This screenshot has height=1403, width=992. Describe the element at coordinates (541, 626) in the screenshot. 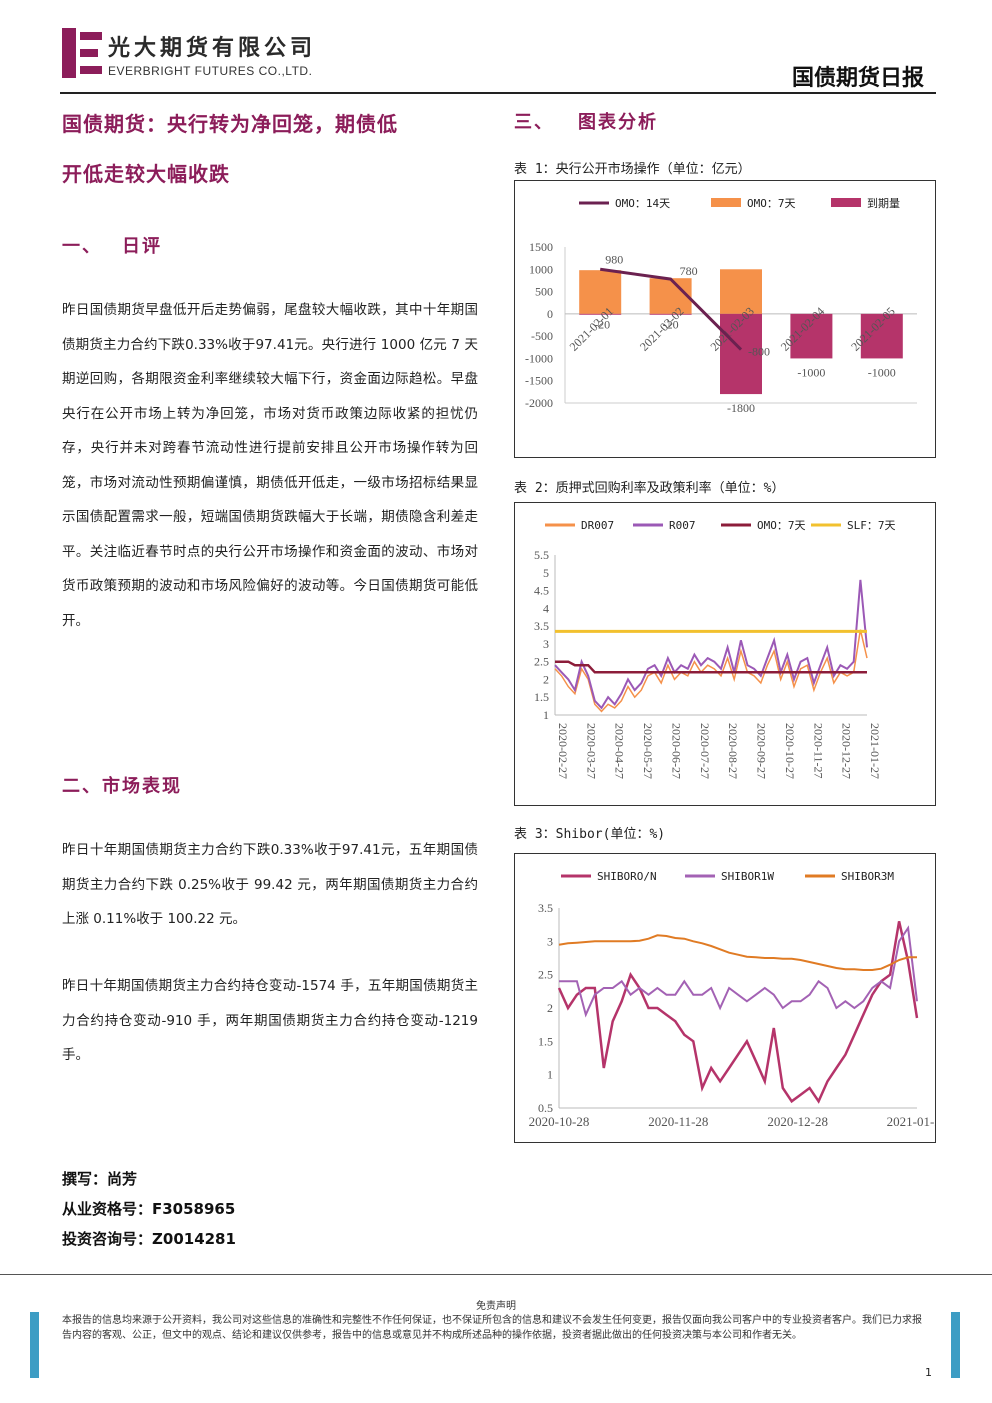

I see `y-tick-4: 3.5` at that location.